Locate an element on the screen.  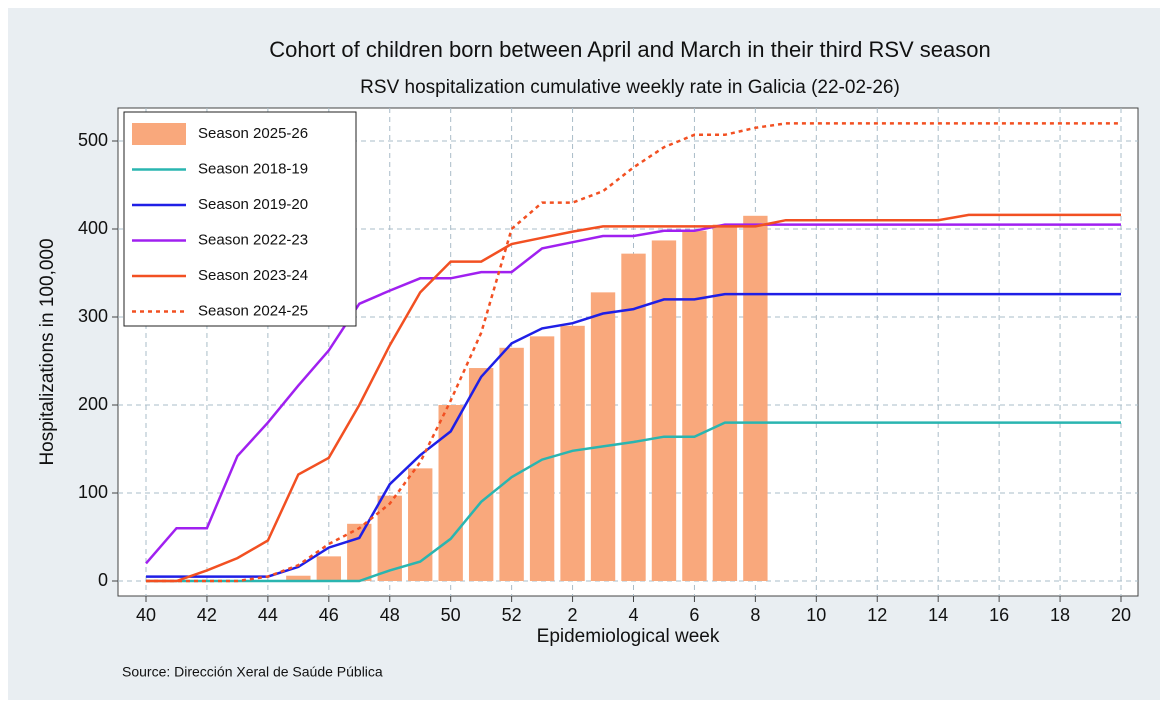
x-tick-label: 42 is located at coordinates (207, 615).